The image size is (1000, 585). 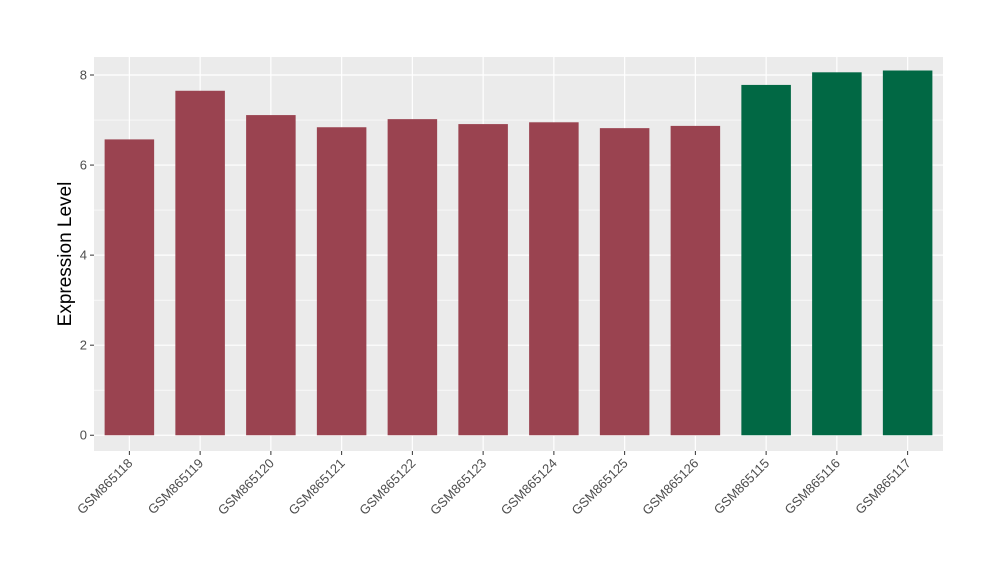 I want to click on bar-GSM865123, so click(x=483, y=280).